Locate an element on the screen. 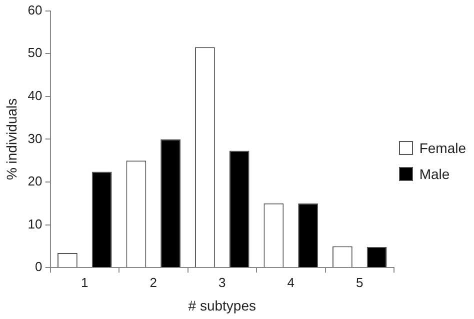 The width and height of the screenshot is (474, 319). y-tick-label: 40 is located at coordinates (35, 95).